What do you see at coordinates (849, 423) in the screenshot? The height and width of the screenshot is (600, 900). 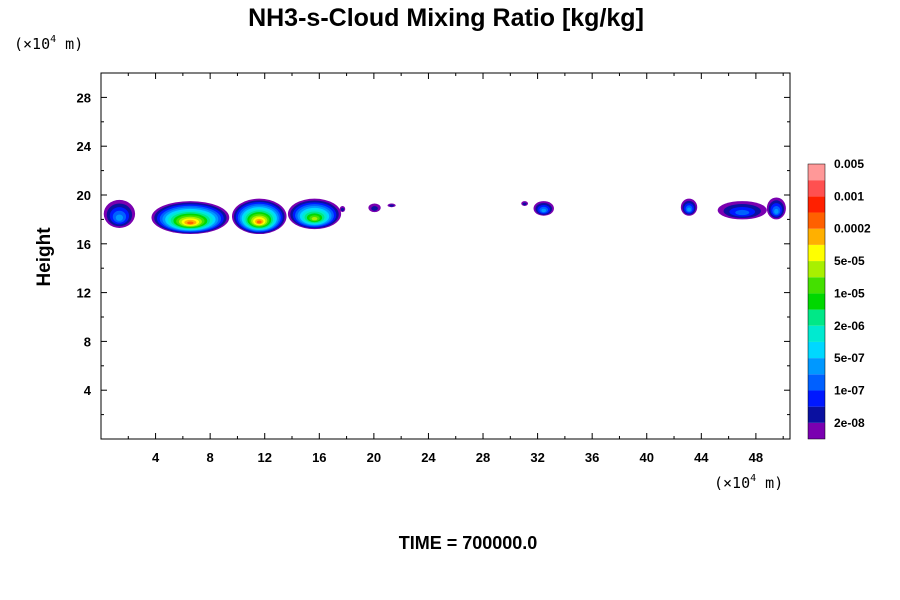 I see `colorbar-label: 2e-08` at bounding box center [849, 423].